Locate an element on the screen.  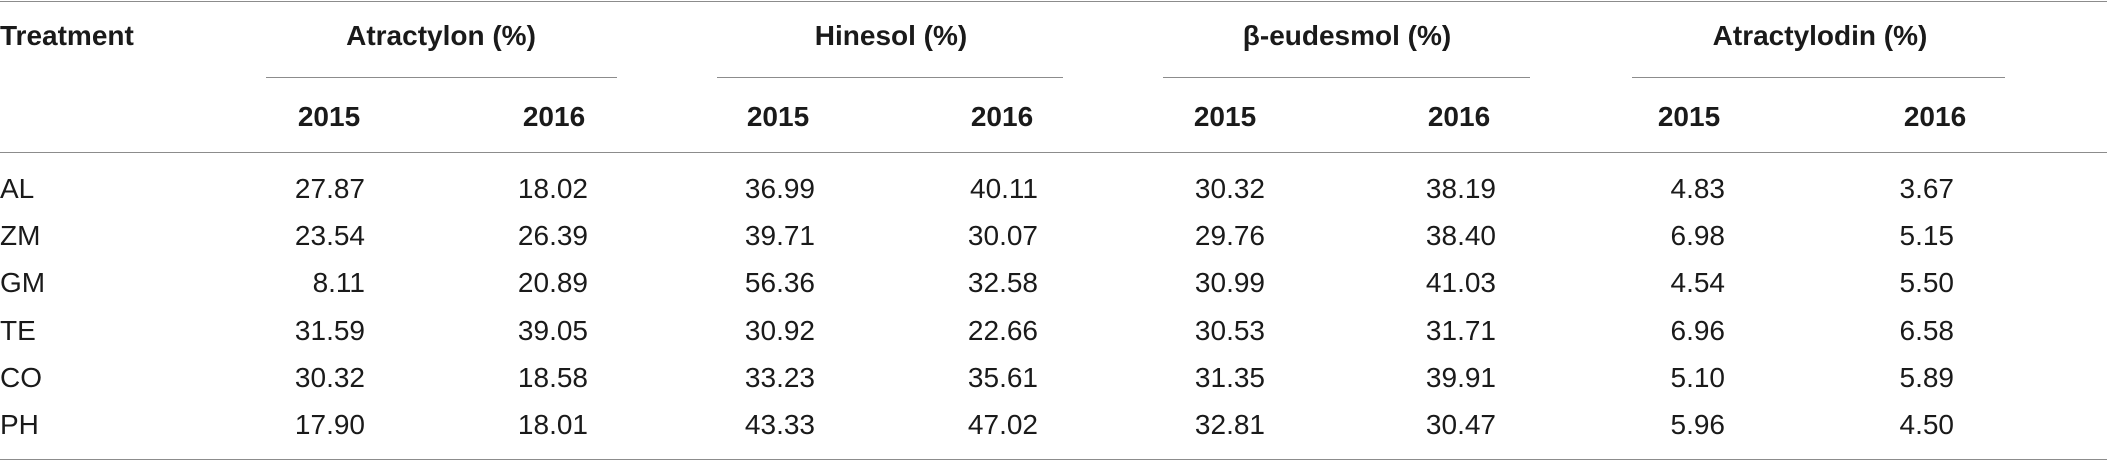
group-underline-hinesol is located at coordinates (890, 77).